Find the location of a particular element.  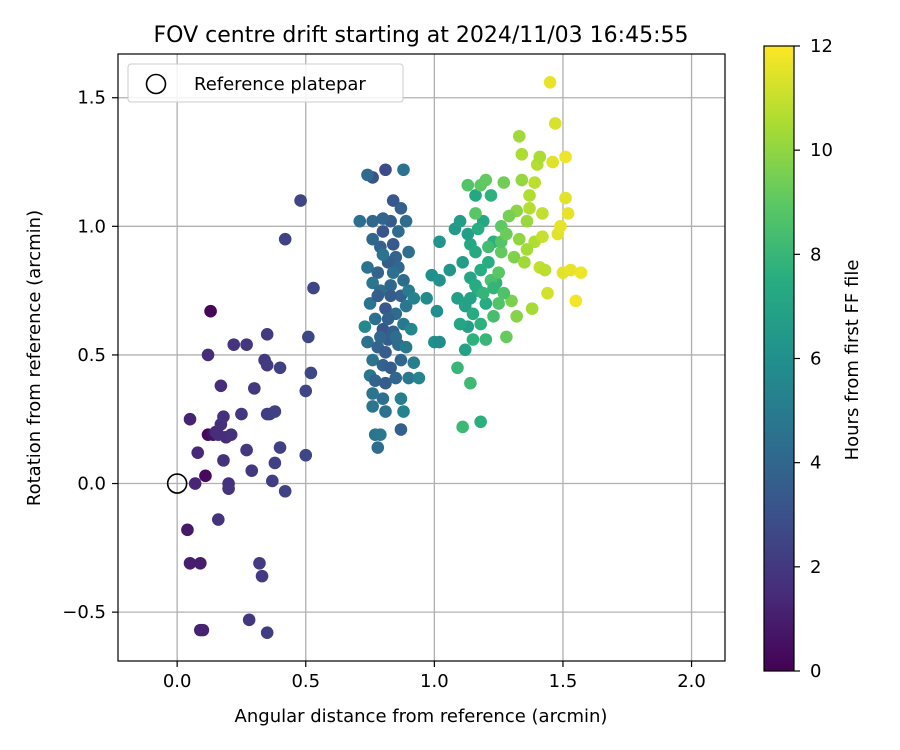

x-axis-label: Angular distance from reference (arcmin) is located at coordinates (421, 716).